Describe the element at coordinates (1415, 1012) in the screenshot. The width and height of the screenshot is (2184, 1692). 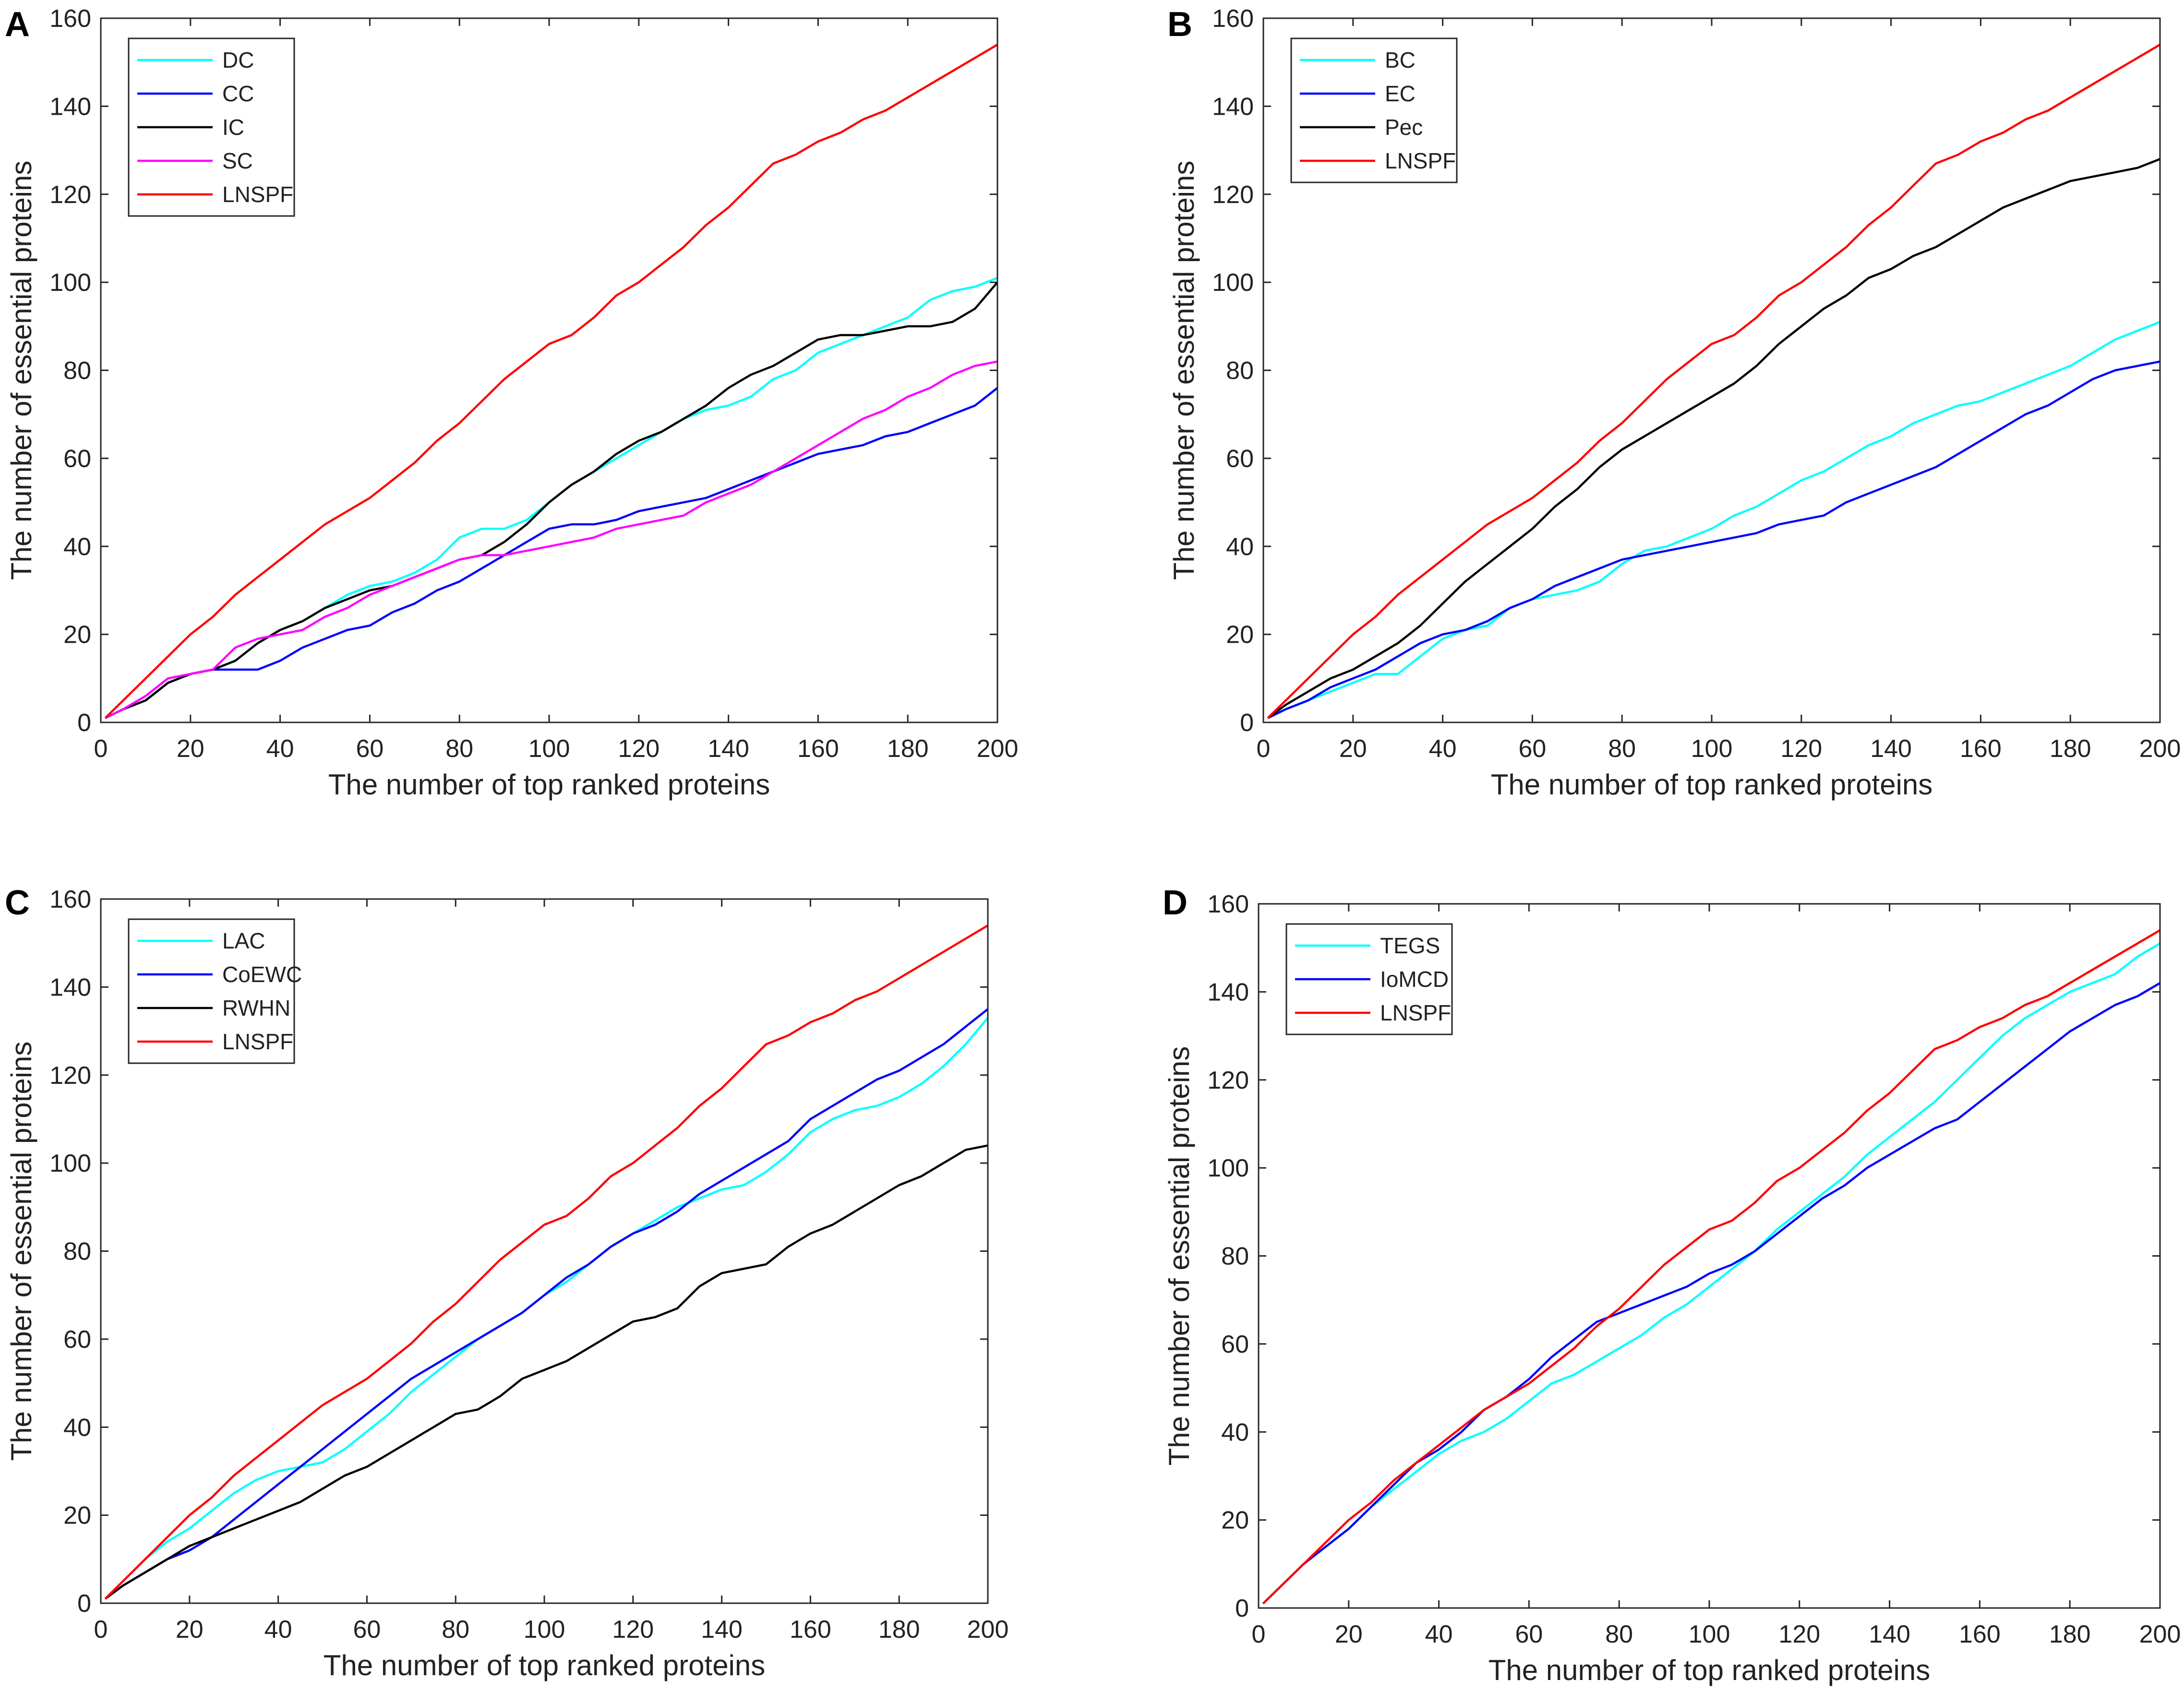
I see `legend-label: LNSPF` at that location.